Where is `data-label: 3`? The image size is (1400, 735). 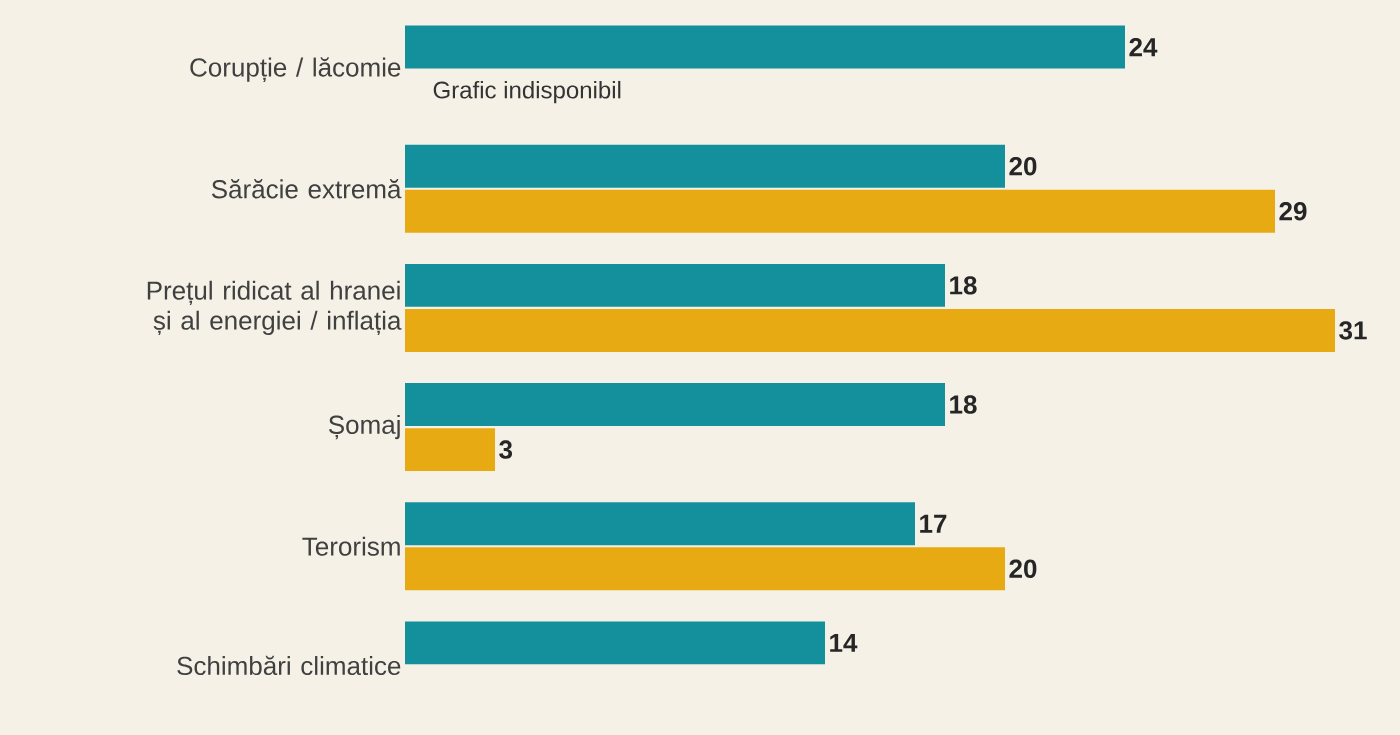 data-label: 3 is located at coordinates (506, 449).